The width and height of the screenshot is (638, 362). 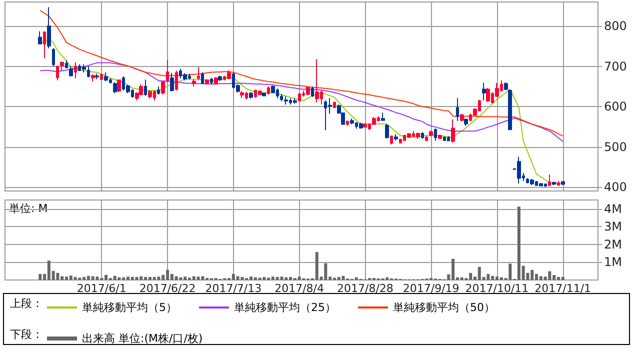 I want to click on x-tick-label: 2017/6/22, so click(x=167, y=288).